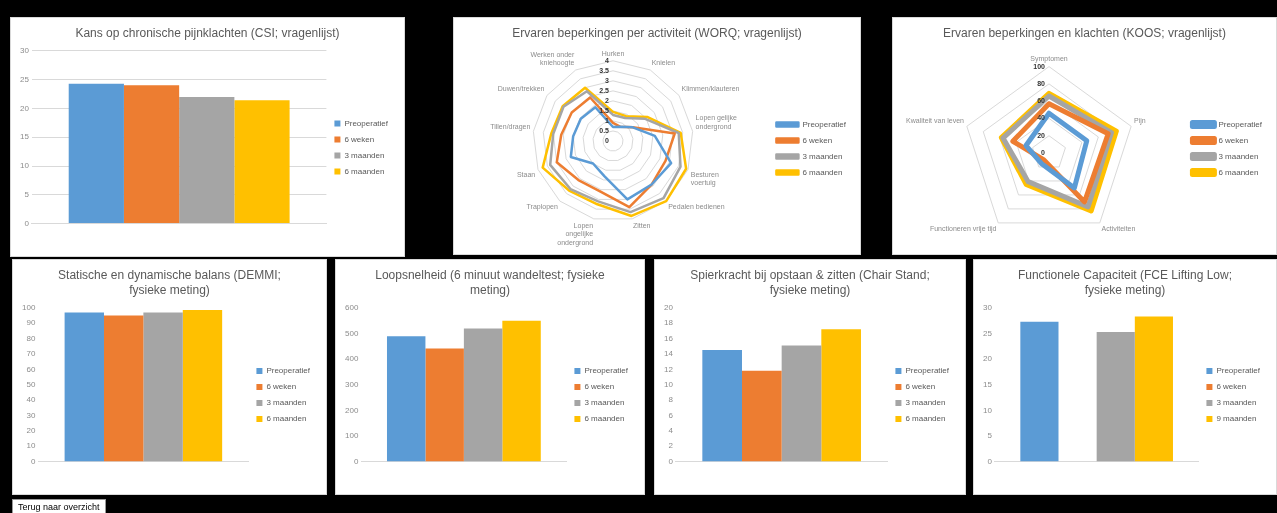 The image size is (1277, 513). I want to click on y-tick-label: 70, so click(31, 354).